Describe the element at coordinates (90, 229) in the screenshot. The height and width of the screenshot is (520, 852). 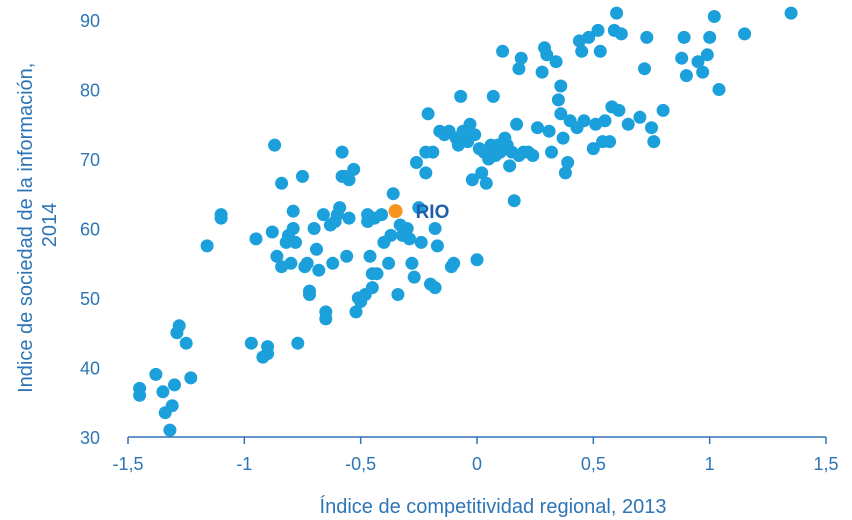
I see `y-ticks: 30 40 50 60 70 80 90` at that location.